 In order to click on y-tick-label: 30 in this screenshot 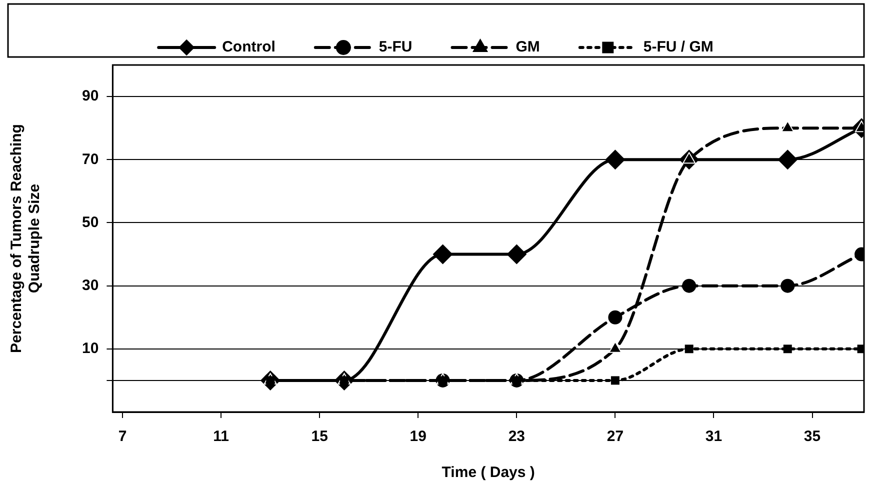, I will do `click(90, 285)`.